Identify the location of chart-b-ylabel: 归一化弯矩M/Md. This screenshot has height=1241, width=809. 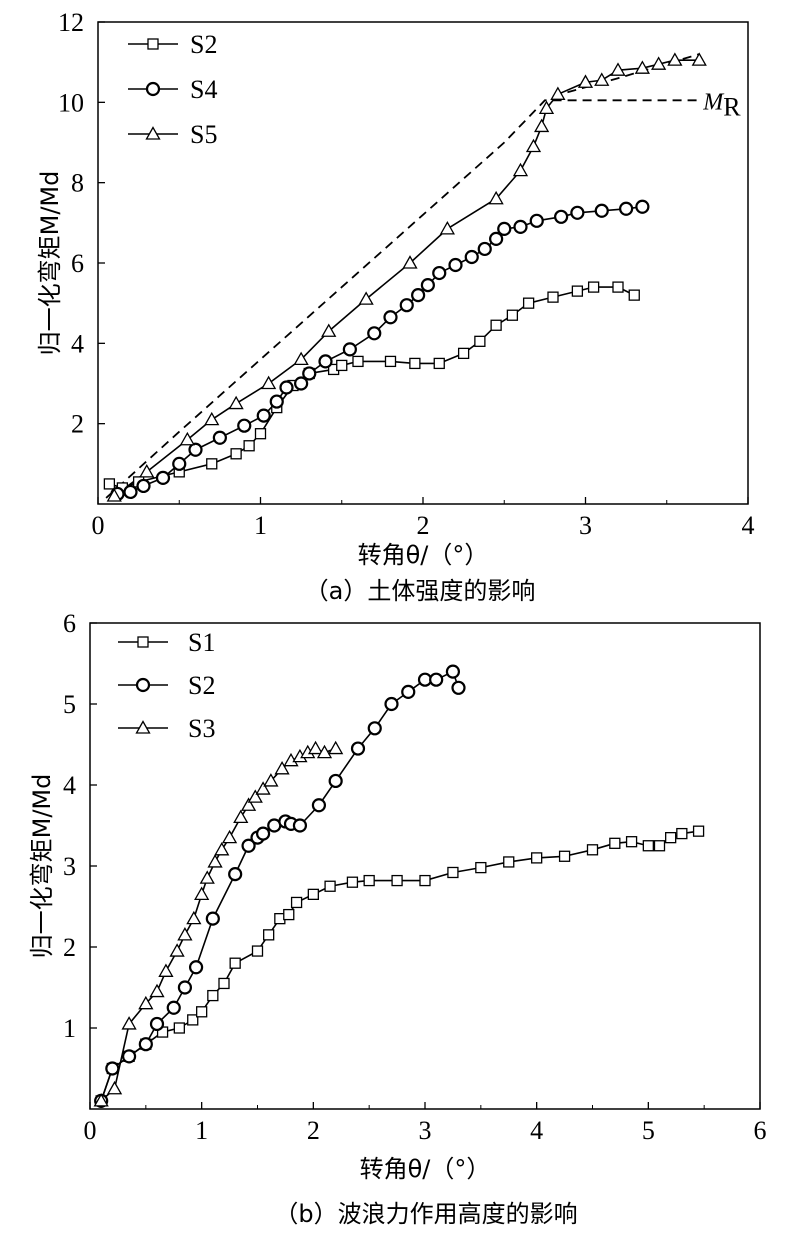
(42, 866).